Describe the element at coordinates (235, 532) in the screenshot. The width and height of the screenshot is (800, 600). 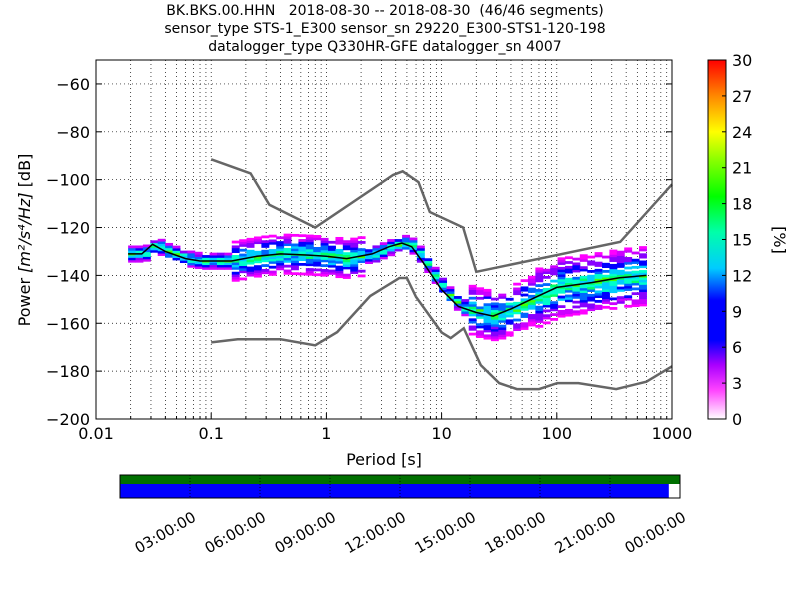
I see `time-tick-label: 06:00:00` at that location.